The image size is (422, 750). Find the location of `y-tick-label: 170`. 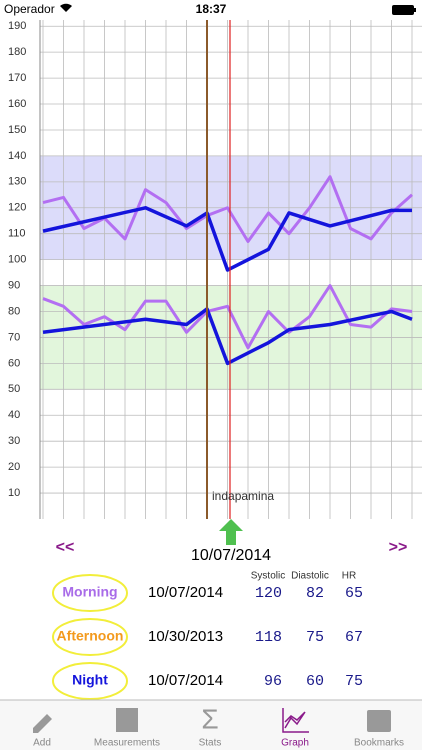

y-tick-label: 170 is located at coordinates (17, 78).